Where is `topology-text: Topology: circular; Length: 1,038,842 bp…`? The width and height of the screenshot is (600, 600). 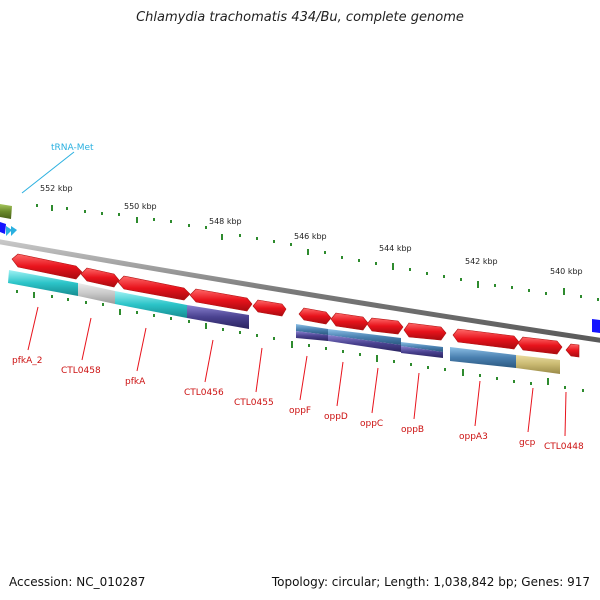
topology-text: Topology: circular; Length: 1,038,842 bp… is located at coordinates (430, 582).